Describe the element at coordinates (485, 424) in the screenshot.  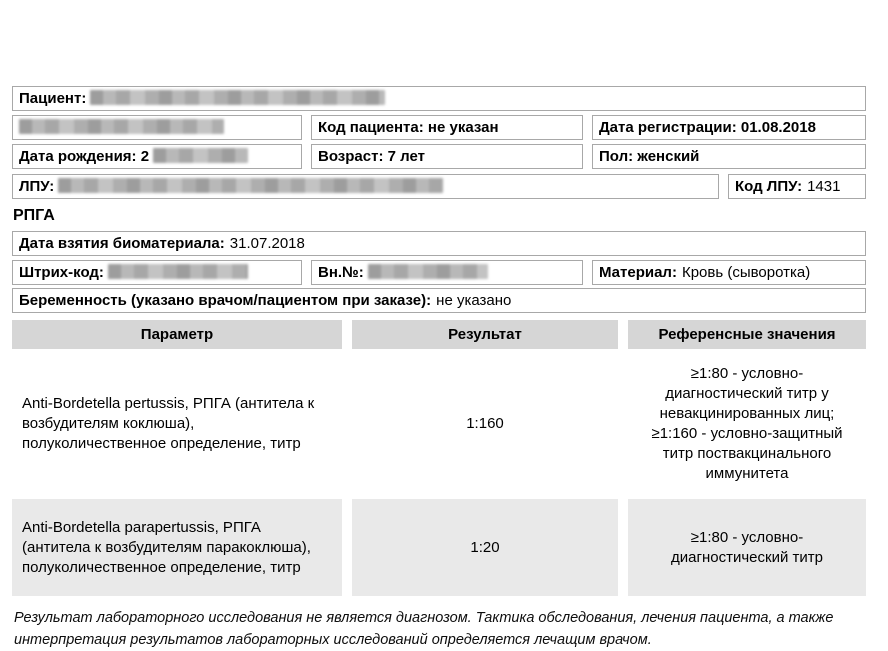
I see `table-row-1-result: 1:160` at that location.